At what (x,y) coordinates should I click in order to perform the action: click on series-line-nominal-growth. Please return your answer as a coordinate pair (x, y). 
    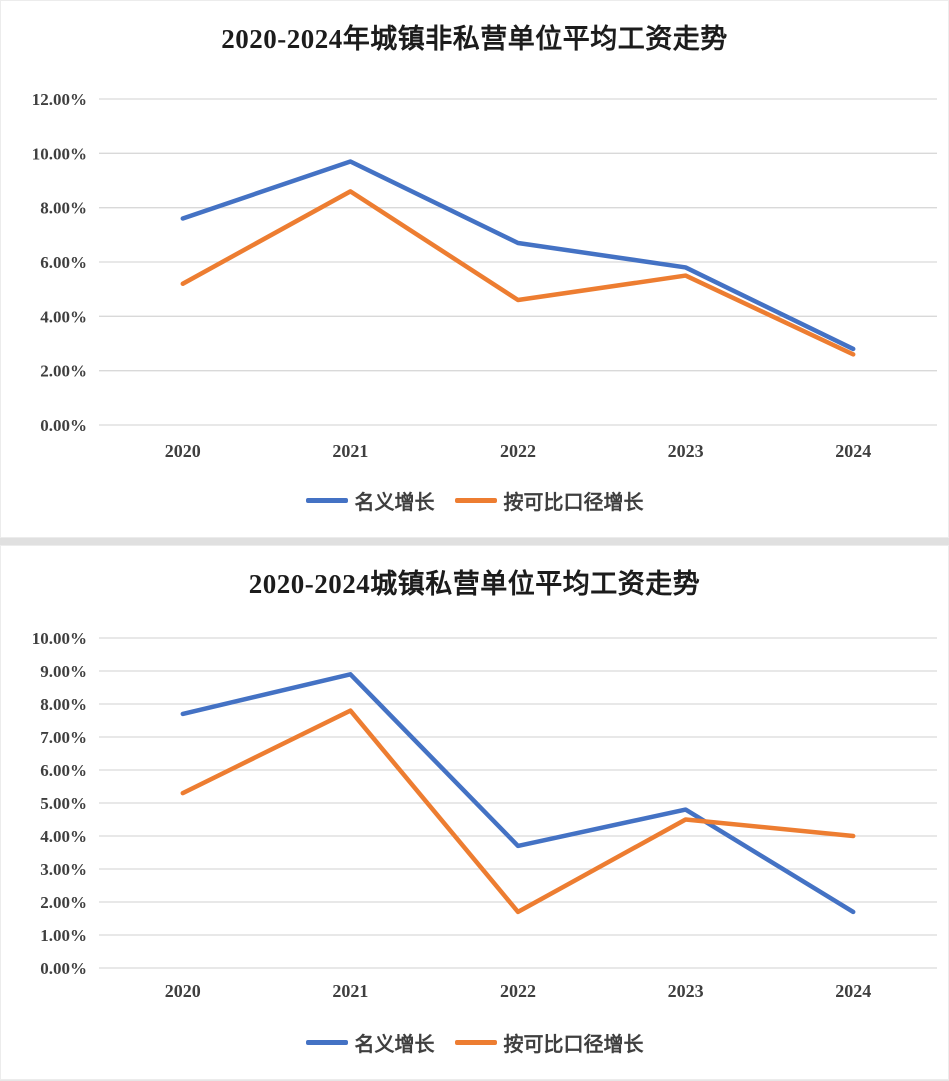
    Looking at the image, I should click on (518, 255).